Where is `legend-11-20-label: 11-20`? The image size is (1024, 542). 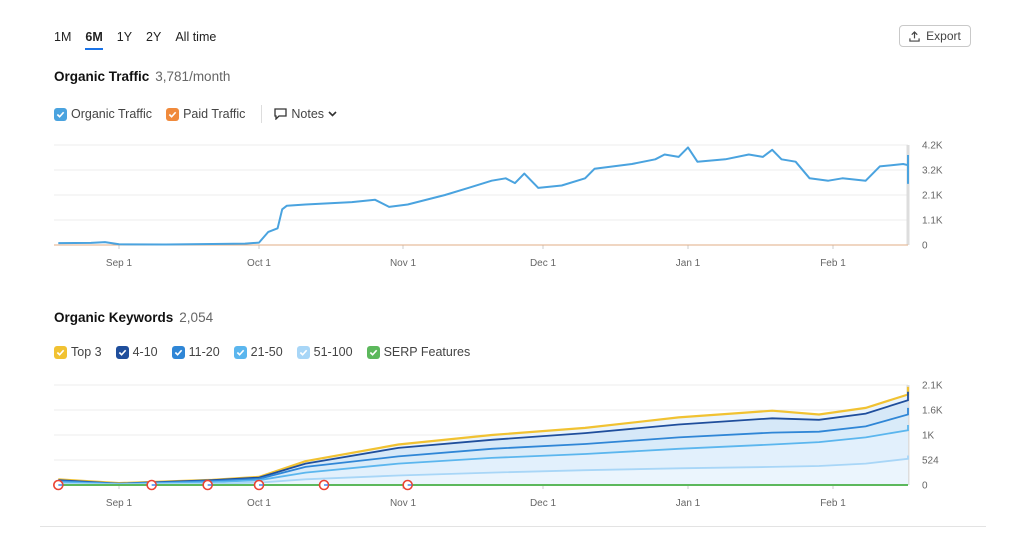
legend-11-20-label: 11-20 is located at coordinates (204, 352).